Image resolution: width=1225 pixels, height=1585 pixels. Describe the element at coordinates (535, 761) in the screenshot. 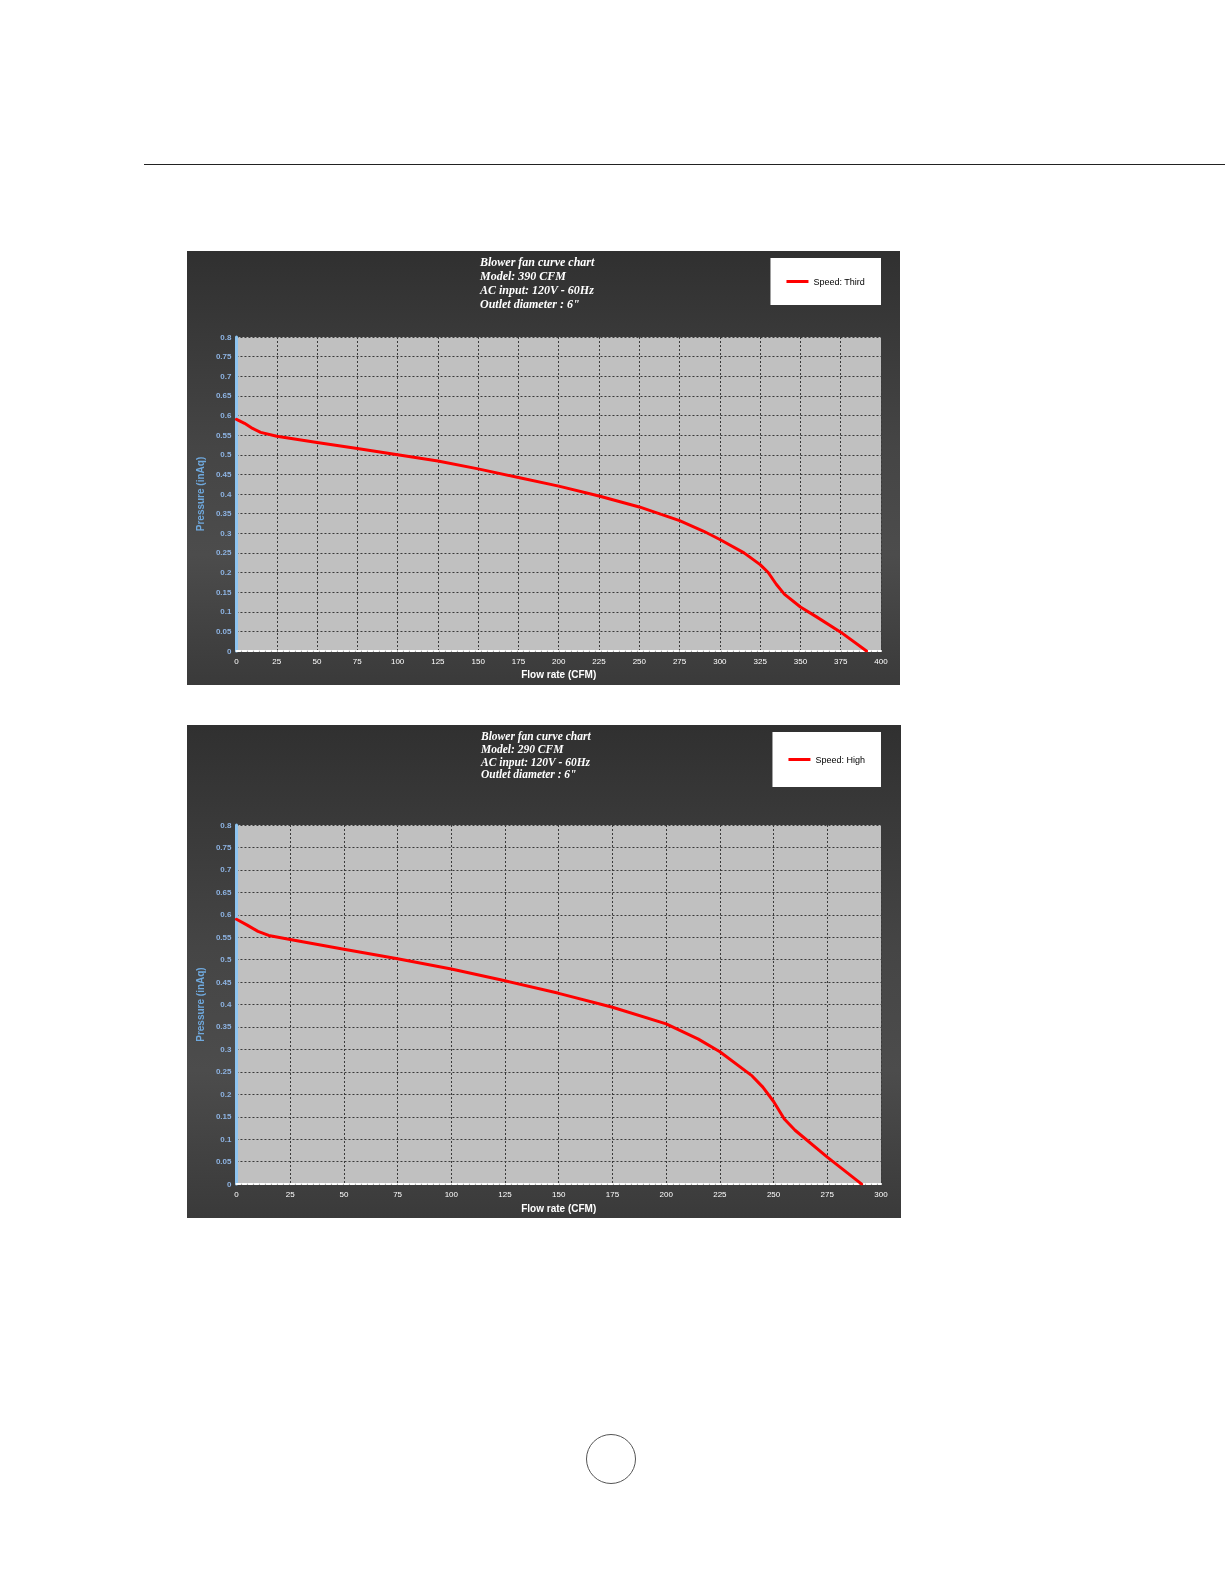

I see `chart-subtitle: Model: 290 CFM AC input: 120V - 60Hz Outlet diameter : 6"` at that location.